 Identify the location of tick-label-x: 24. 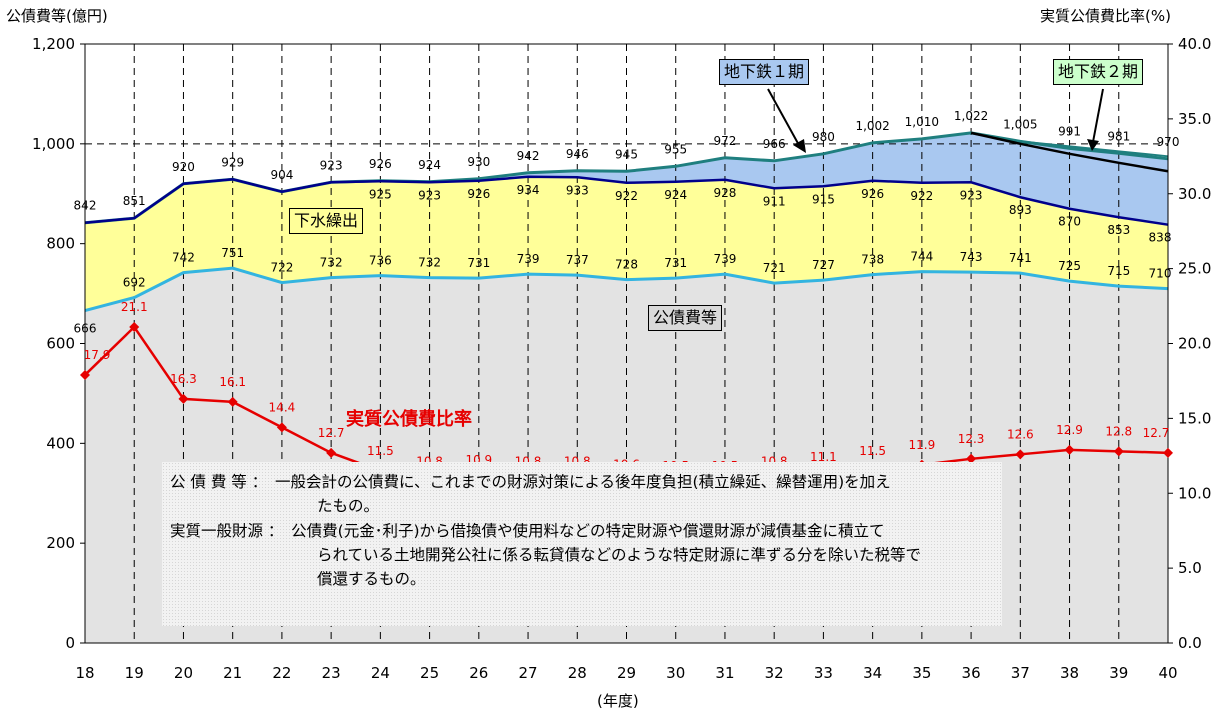
(380, 673).